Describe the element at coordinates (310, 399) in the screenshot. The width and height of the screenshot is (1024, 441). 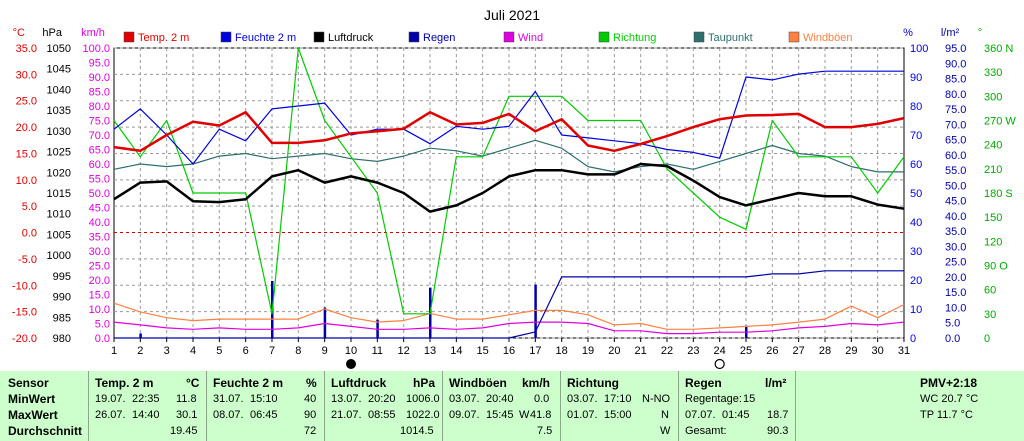
I see `humidity-min-value: 40` at that location.